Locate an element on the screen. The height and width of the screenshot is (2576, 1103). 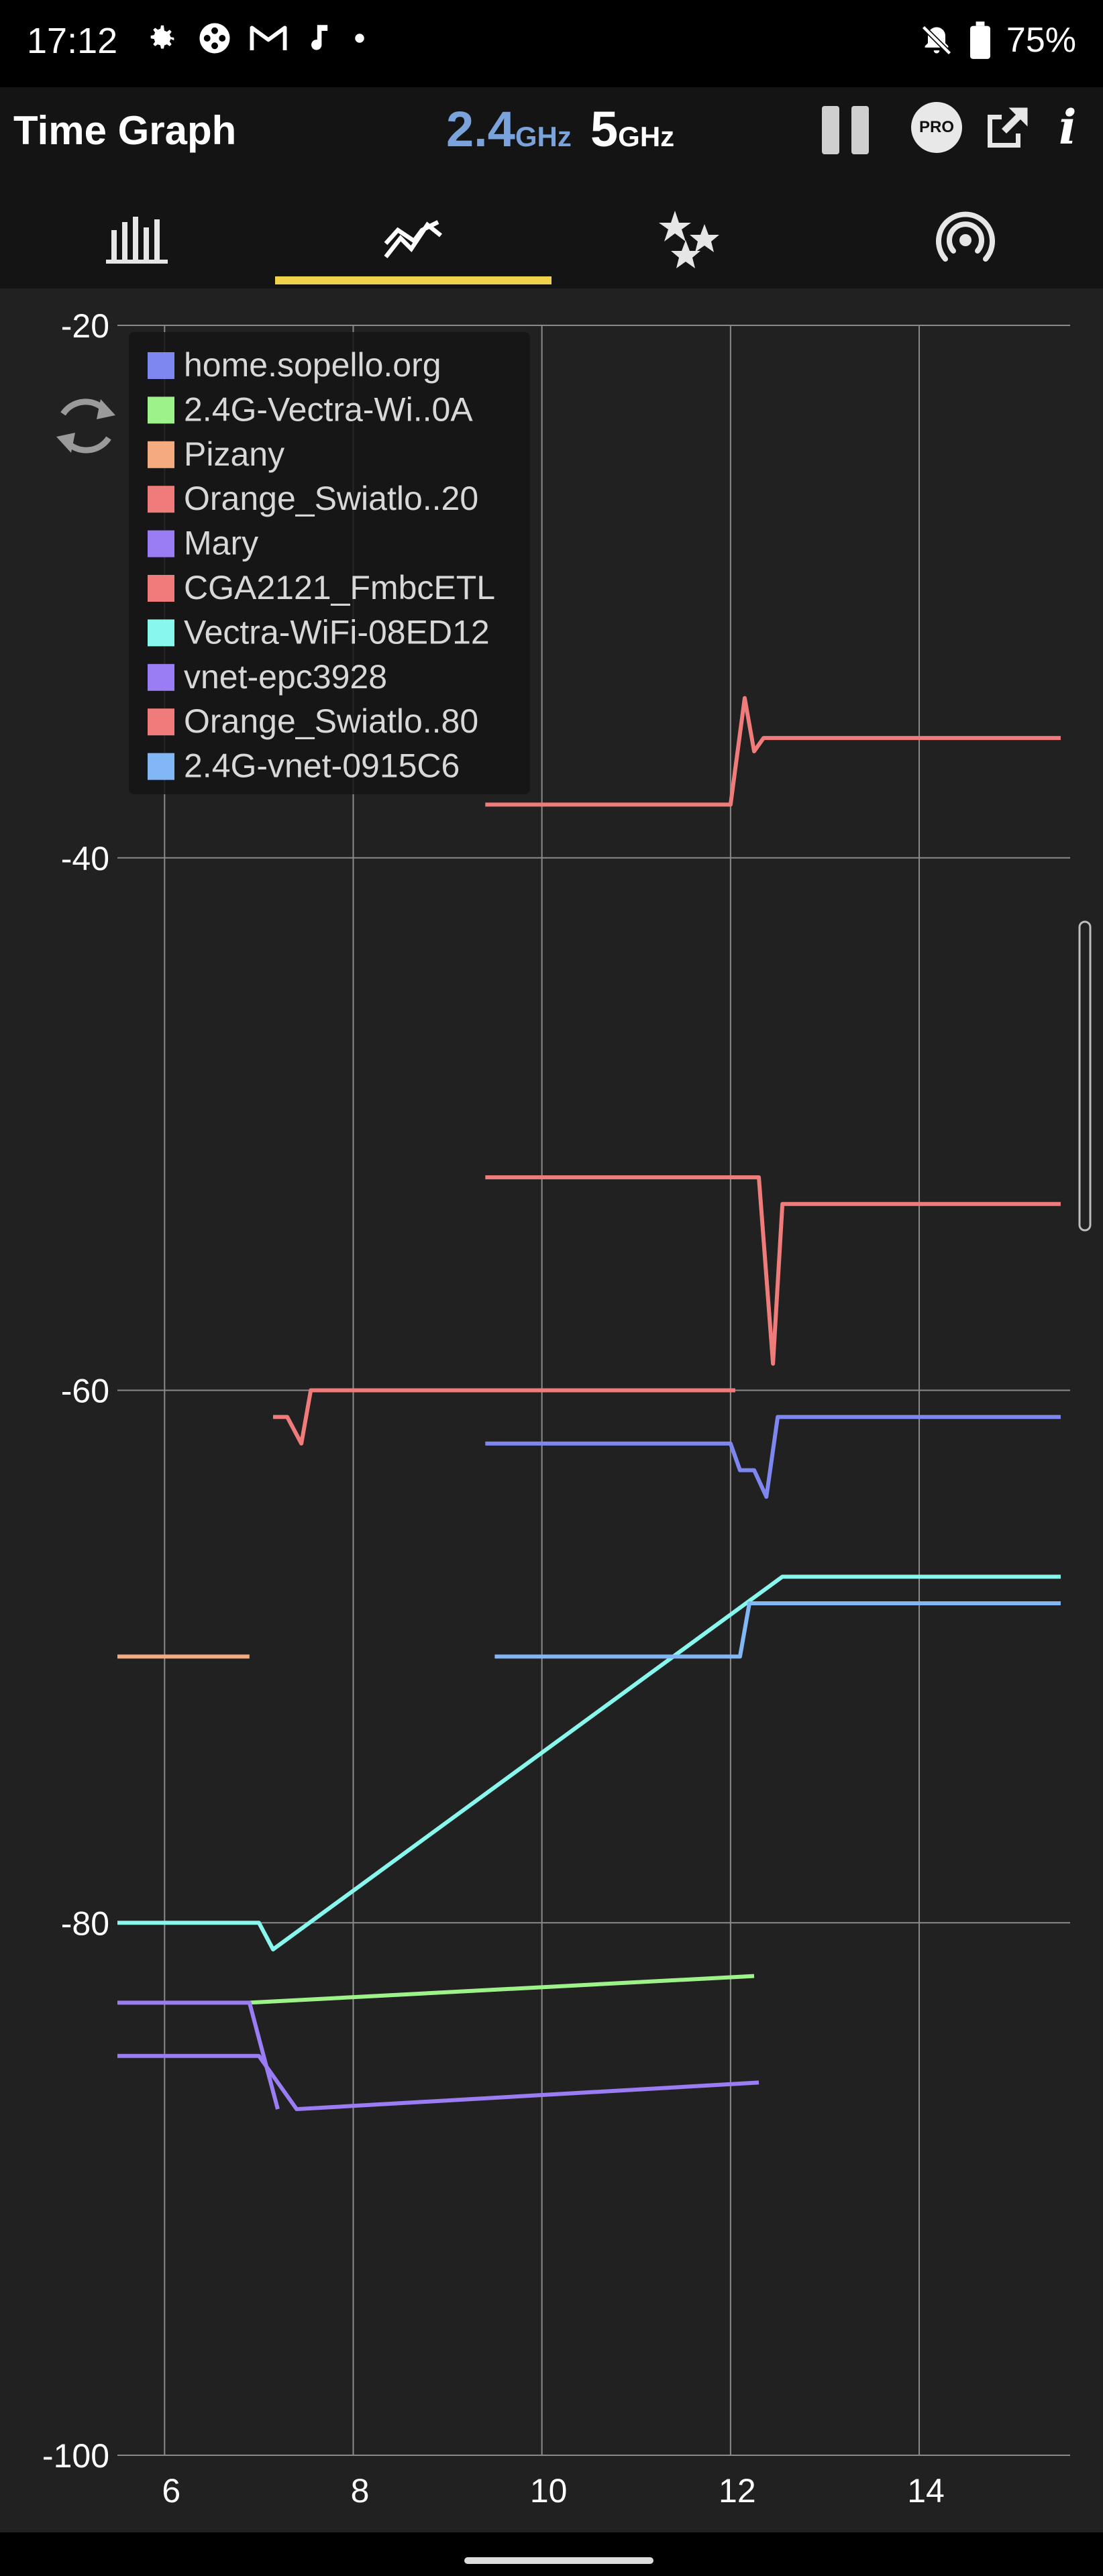
line-chart-icon is located at coordinates (413, 239).